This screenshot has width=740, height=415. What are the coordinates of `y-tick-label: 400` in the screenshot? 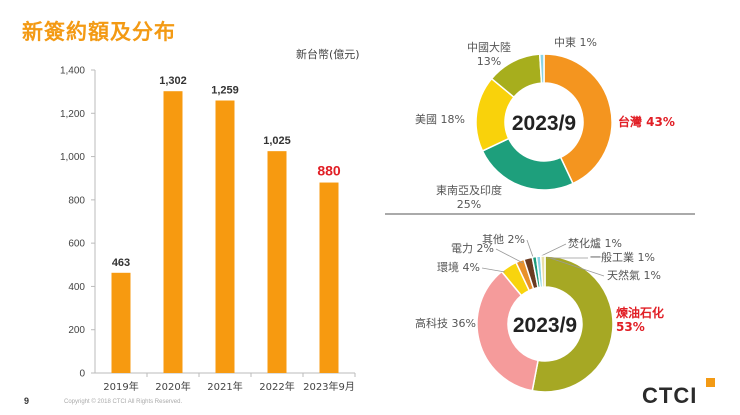 It's located at (76, 287).